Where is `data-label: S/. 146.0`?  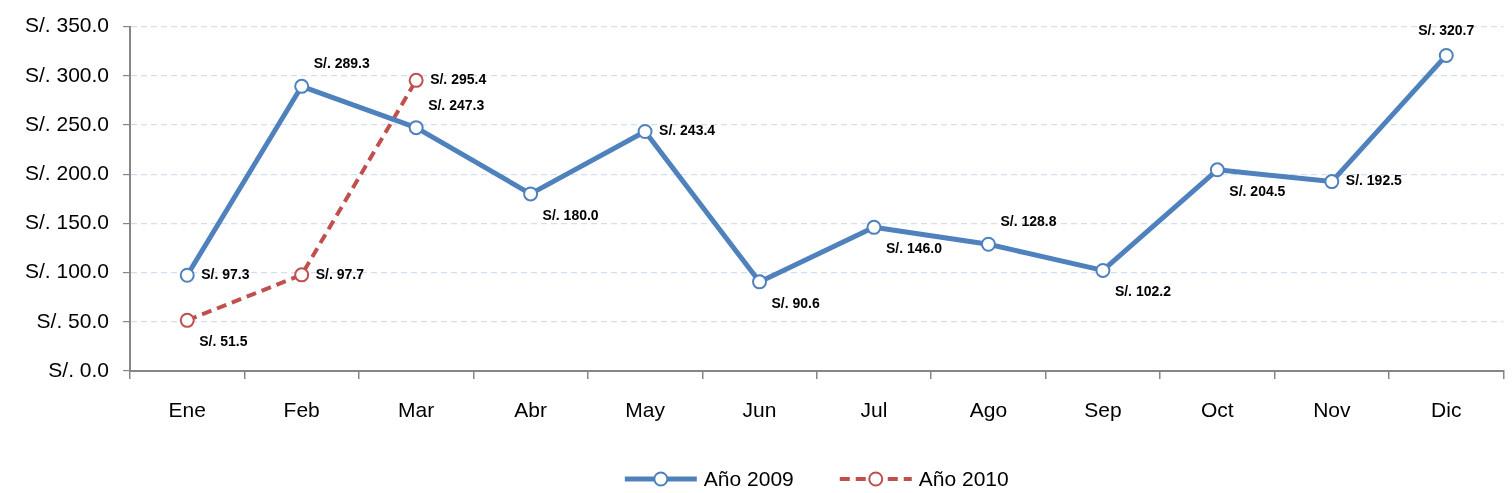
data-label: S/. 146.0 is located at coordinates (914, 248).